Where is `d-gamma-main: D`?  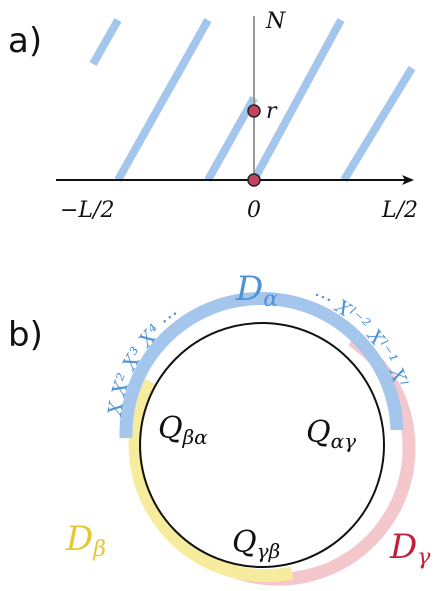
d-gamma-main: D is located at coordinates (403, 547).